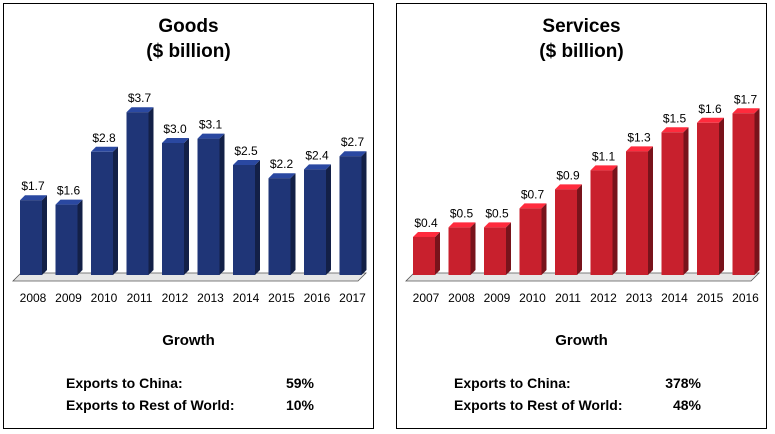 This screenshot has width=775, height=434. Describe the element at coordinates (150, 405) in the screenshot. I see `goods-growth-row-label: Exports to Rest of World:` at that location.